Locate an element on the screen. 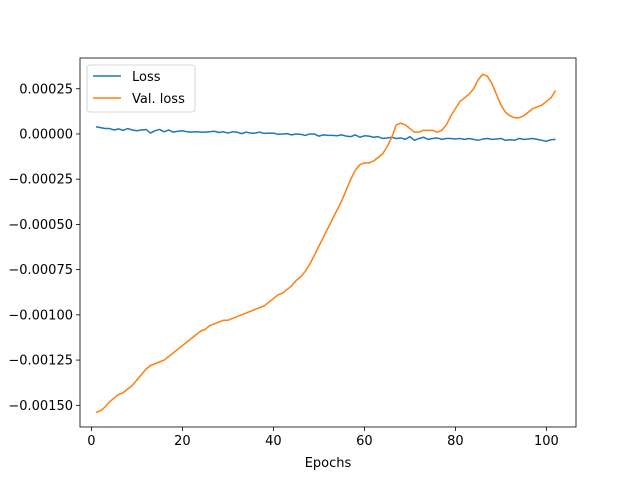 The height and width of the screenshot is (480, 640). x-tick-label: 0 is located at coordinates (91, 441).